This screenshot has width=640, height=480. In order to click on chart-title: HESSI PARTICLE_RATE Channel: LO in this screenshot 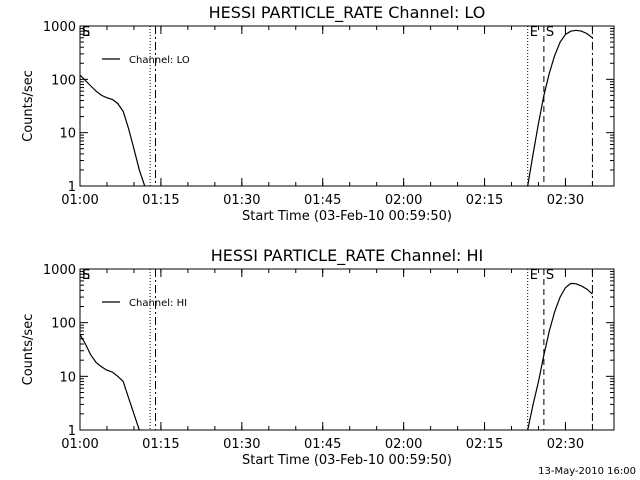, I will do `click(347, 13)`.